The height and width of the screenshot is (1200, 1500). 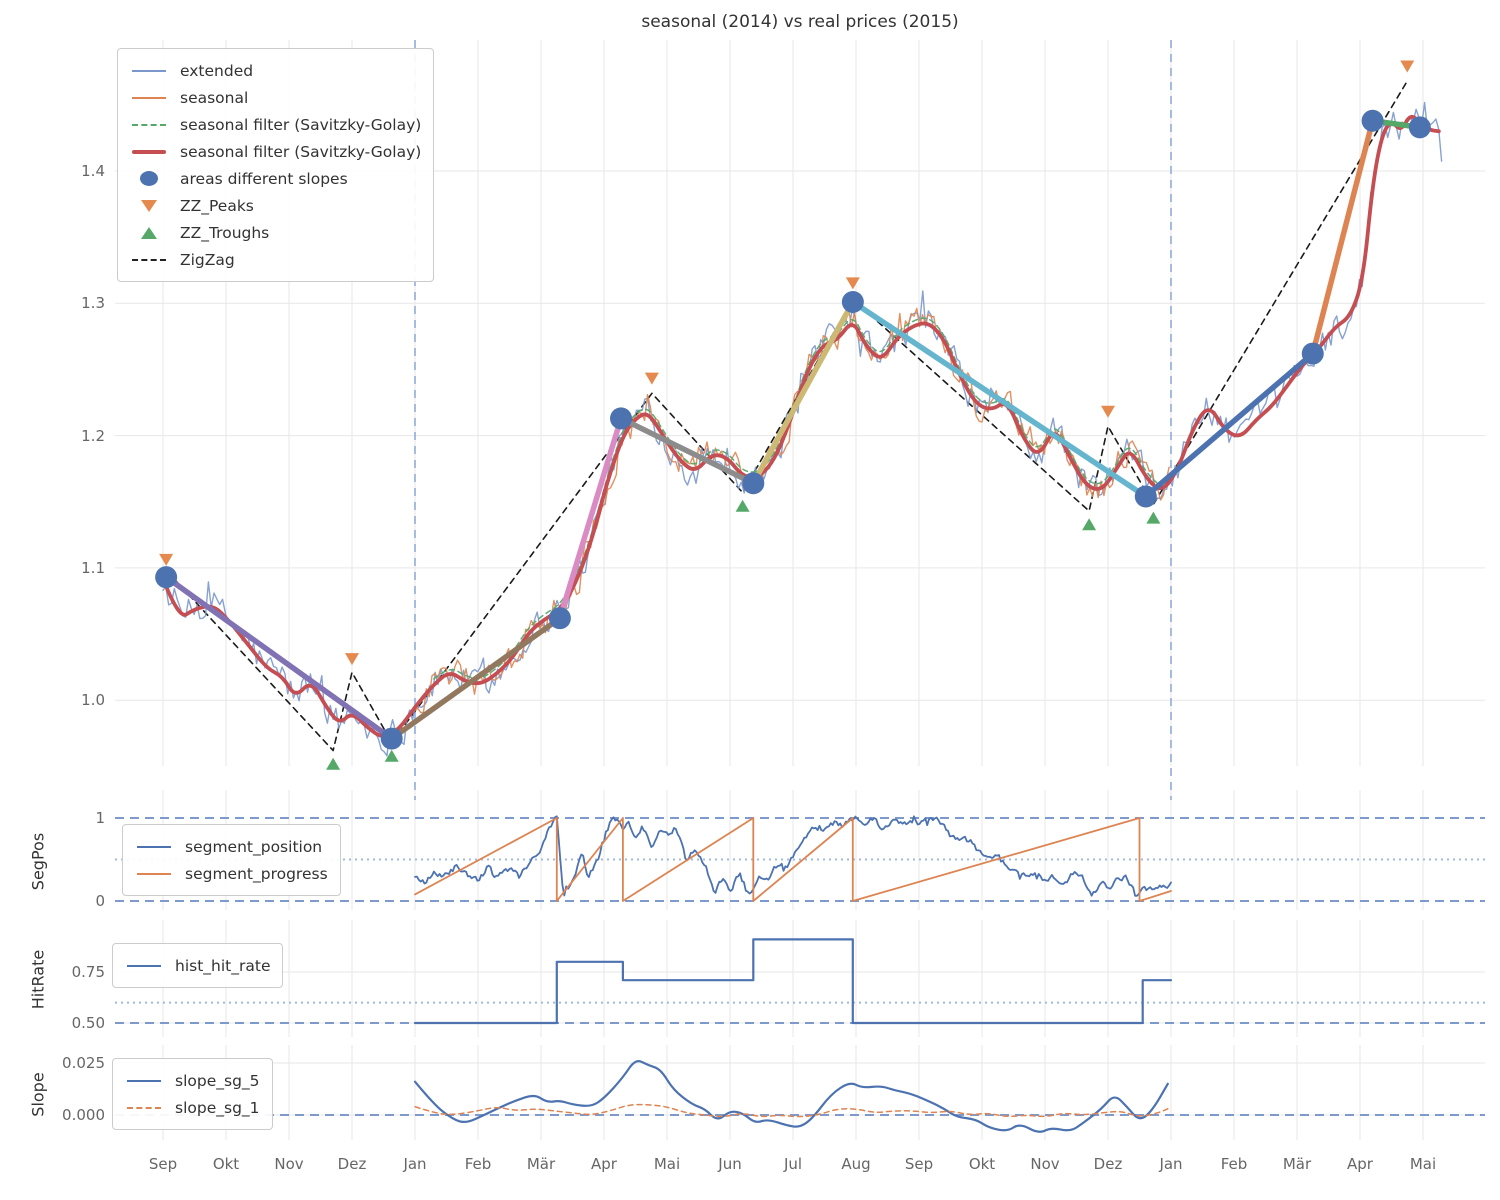 What do you see at coordinates (231, 873) in the screenshot?
I see `legend-item-segment-progress: segment_progress` at bounding box center [231, 873].